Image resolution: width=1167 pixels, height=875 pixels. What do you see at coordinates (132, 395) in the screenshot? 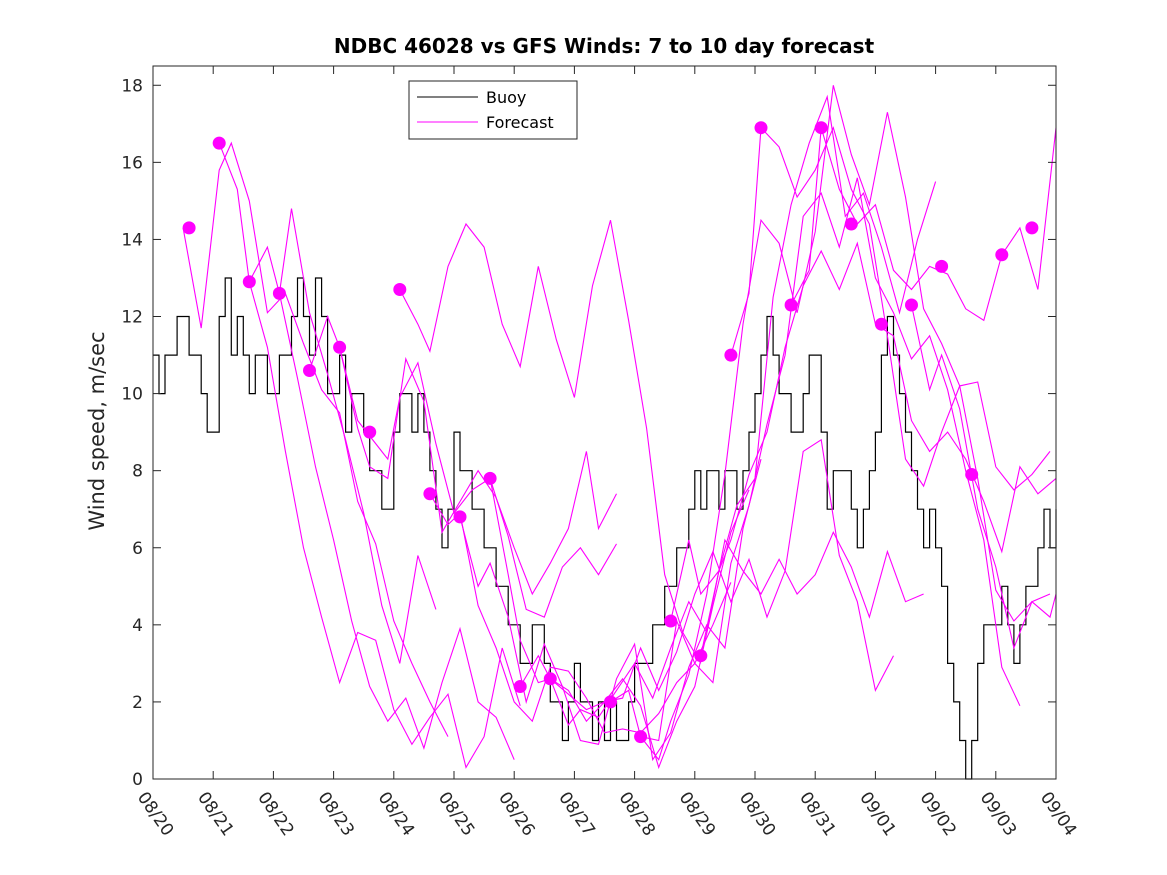
I see `y-tick-label: 10` at bounding box center [132, 395].